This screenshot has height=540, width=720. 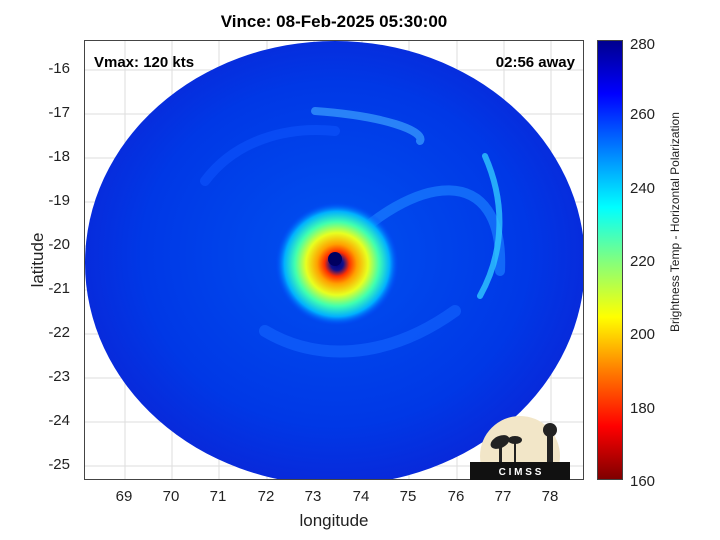 What do you see at coordinates (59, 200) in the screenshot?
I see `y-tick: -19` at bounding box center [59, 200].